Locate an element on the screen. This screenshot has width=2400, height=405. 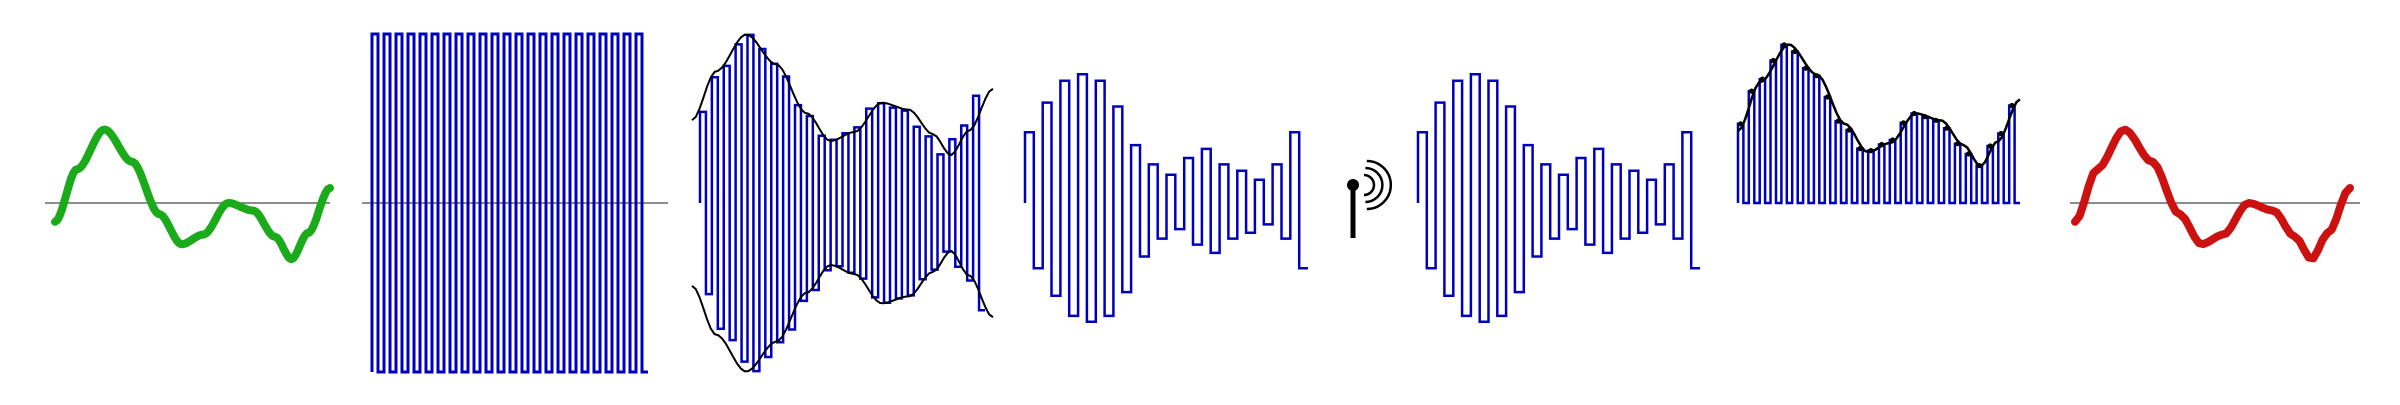
carrier-pulse-train is located at coordinates (509, 203).